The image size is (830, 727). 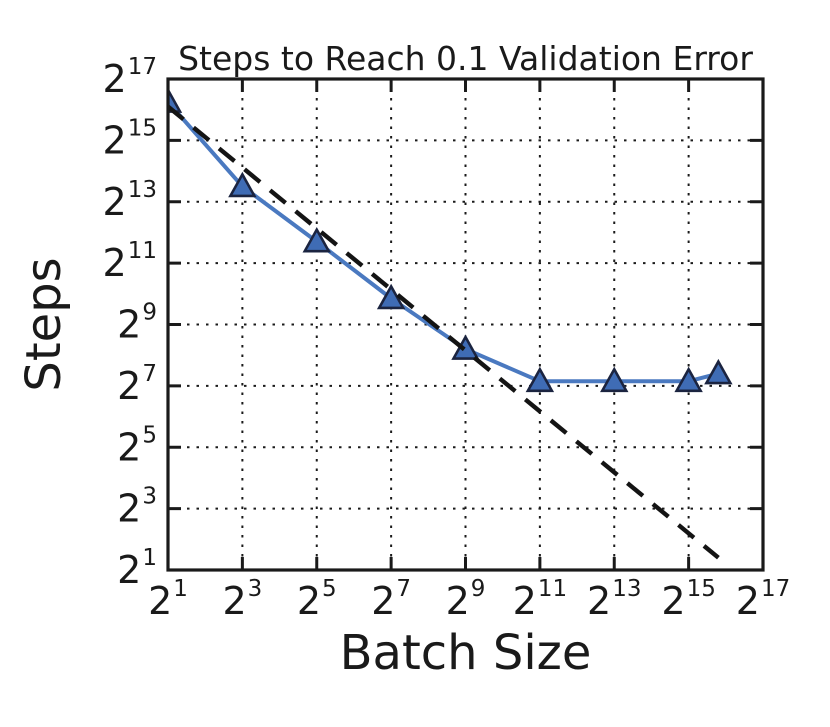 I want to click on x-tick-label: 217, so click(x=763, y=599).